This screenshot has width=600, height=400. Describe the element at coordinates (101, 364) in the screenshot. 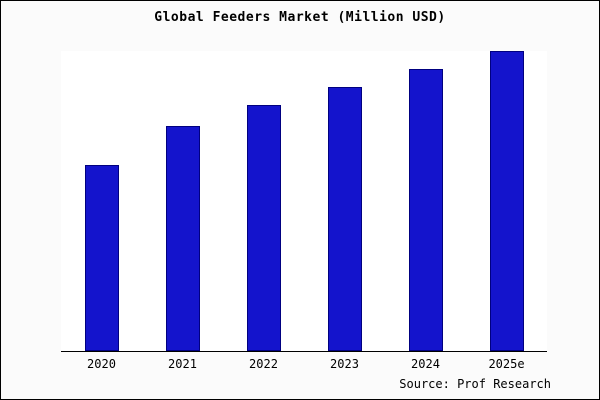

I see `x-tick-label: 2020` at that location.